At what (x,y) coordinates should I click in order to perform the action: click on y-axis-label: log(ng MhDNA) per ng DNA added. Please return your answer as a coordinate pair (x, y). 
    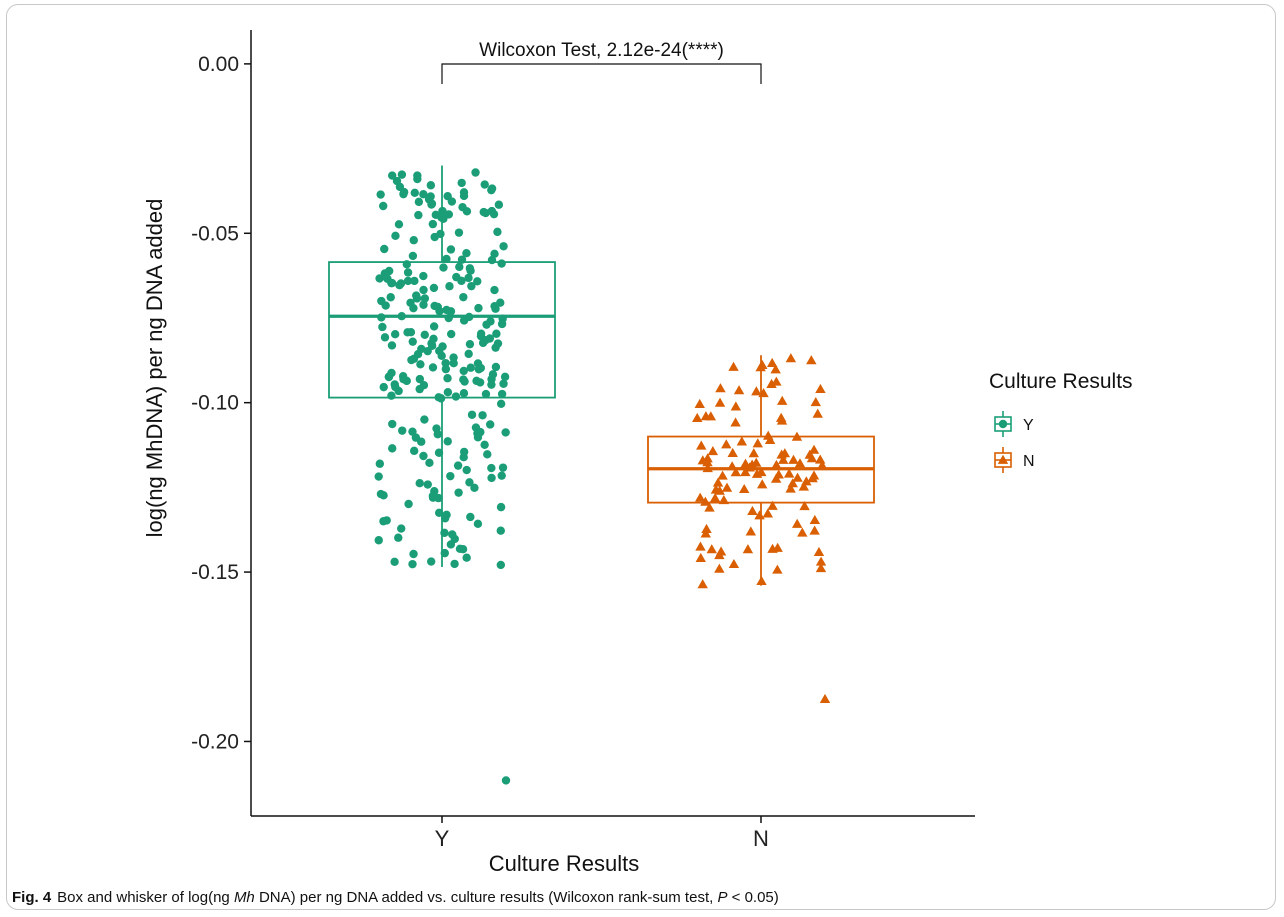
    Looking at the image, I should click on (154, 368).